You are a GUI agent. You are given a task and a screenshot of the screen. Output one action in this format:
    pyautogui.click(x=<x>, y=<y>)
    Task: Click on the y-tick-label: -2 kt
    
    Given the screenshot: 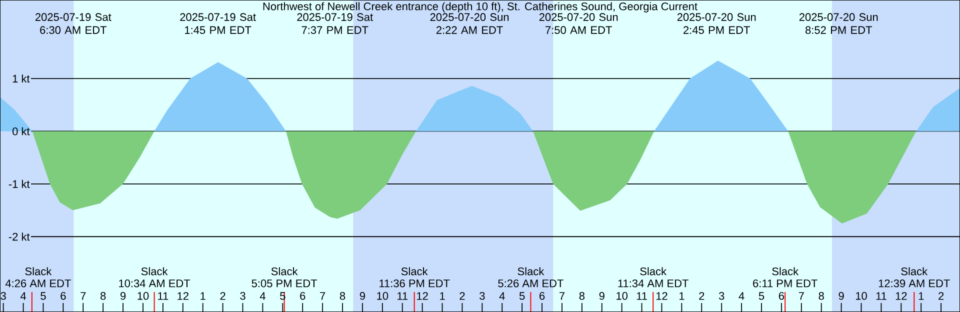 What is the action you would take?
    pyautogui.click(x=19, y=236)
    